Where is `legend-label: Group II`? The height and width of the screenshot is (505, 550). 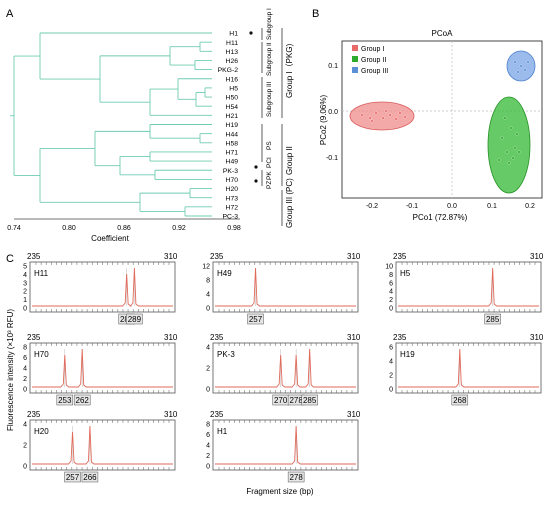 legend-label: Group II is located at coordinates (373, 60).